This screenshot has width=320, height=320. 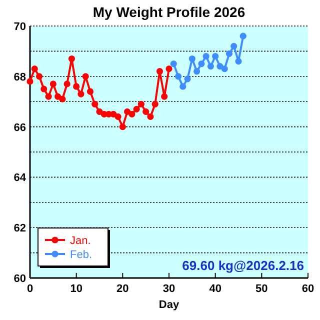 I want to click on legend-label: Feb., so click(x=81, y=255).